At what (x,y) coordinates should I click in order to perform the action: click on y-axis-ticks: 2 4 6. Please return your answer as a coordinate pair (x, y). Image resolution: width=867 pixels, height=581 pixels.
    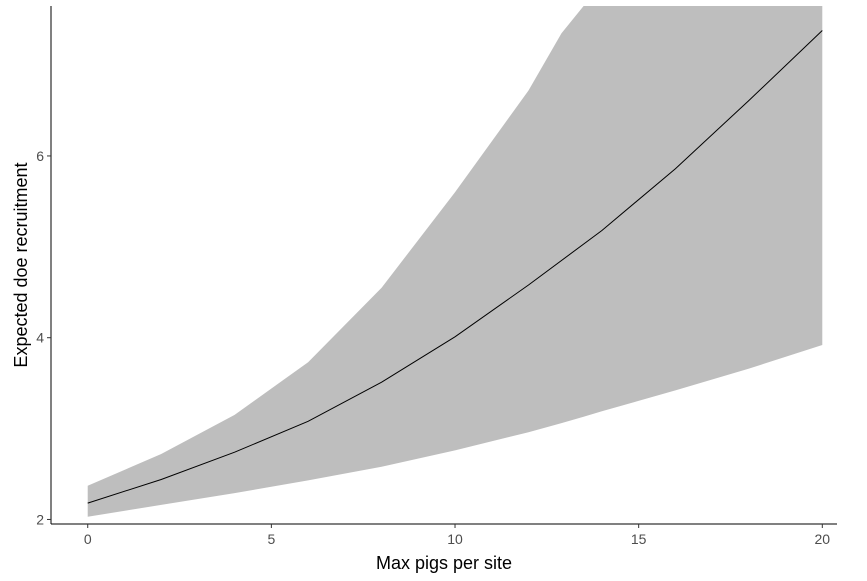
    Looking at the image, I should click on (43, 337).